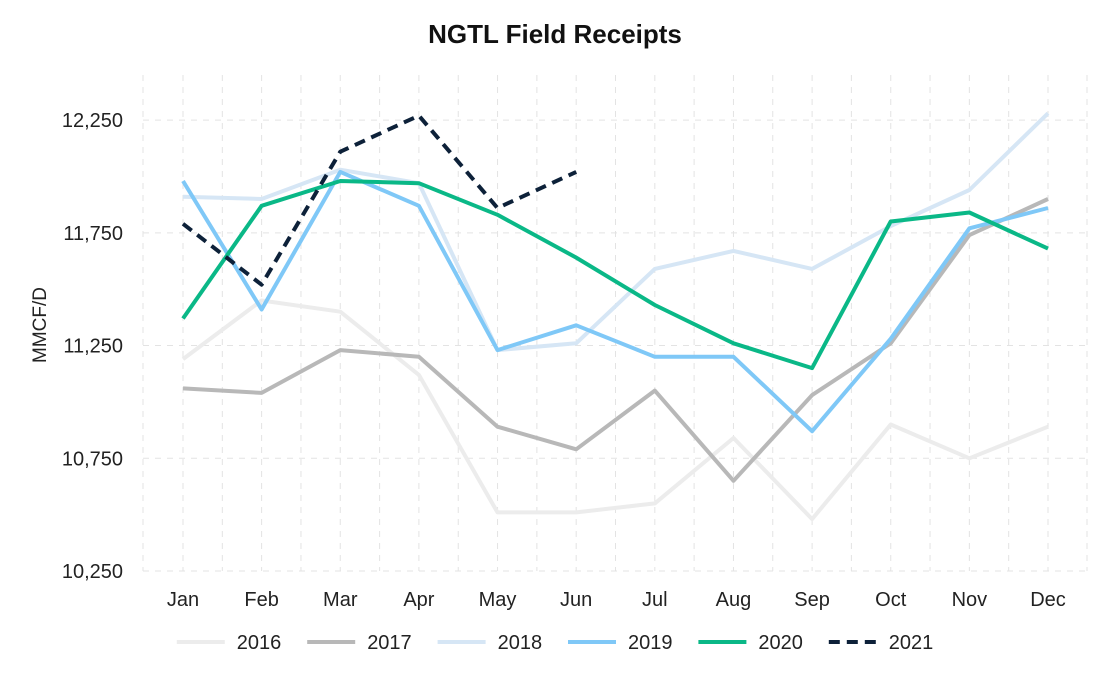 This screenshot has width=1110, height=675. Describe the element at coordinates (92, 572) in the screenshot. I see `y-tick-label: 10,250` at that location.